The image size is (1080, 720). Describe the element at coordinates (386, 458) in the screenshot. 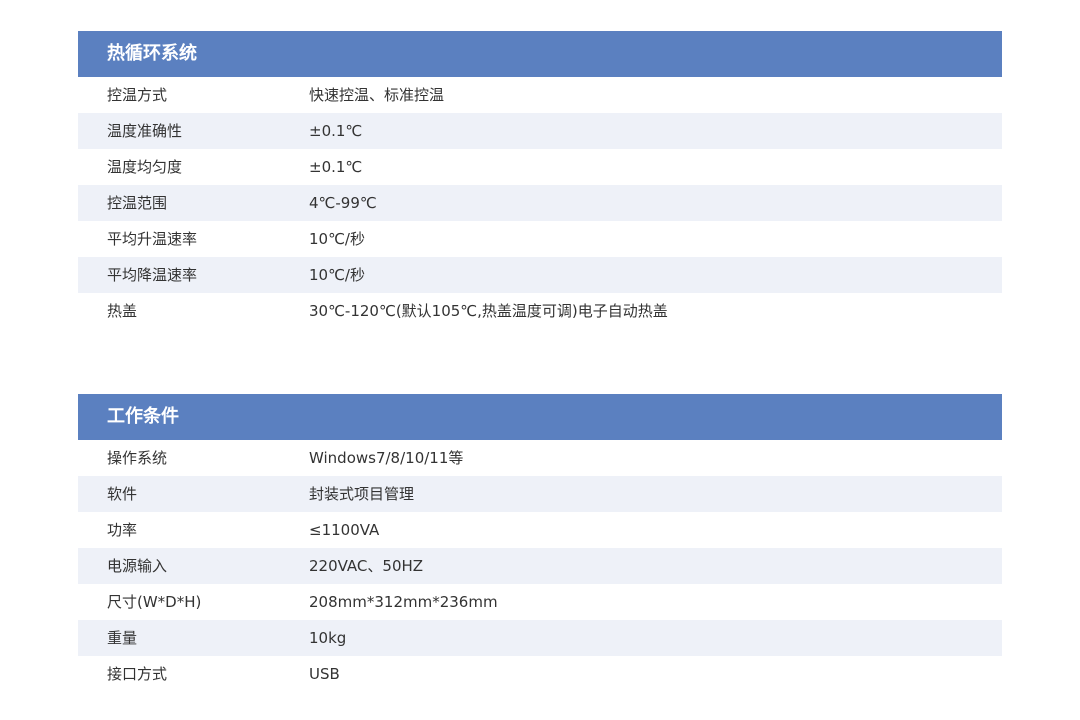

I see `spec-value: Windows7/8/10/11等` at that location.